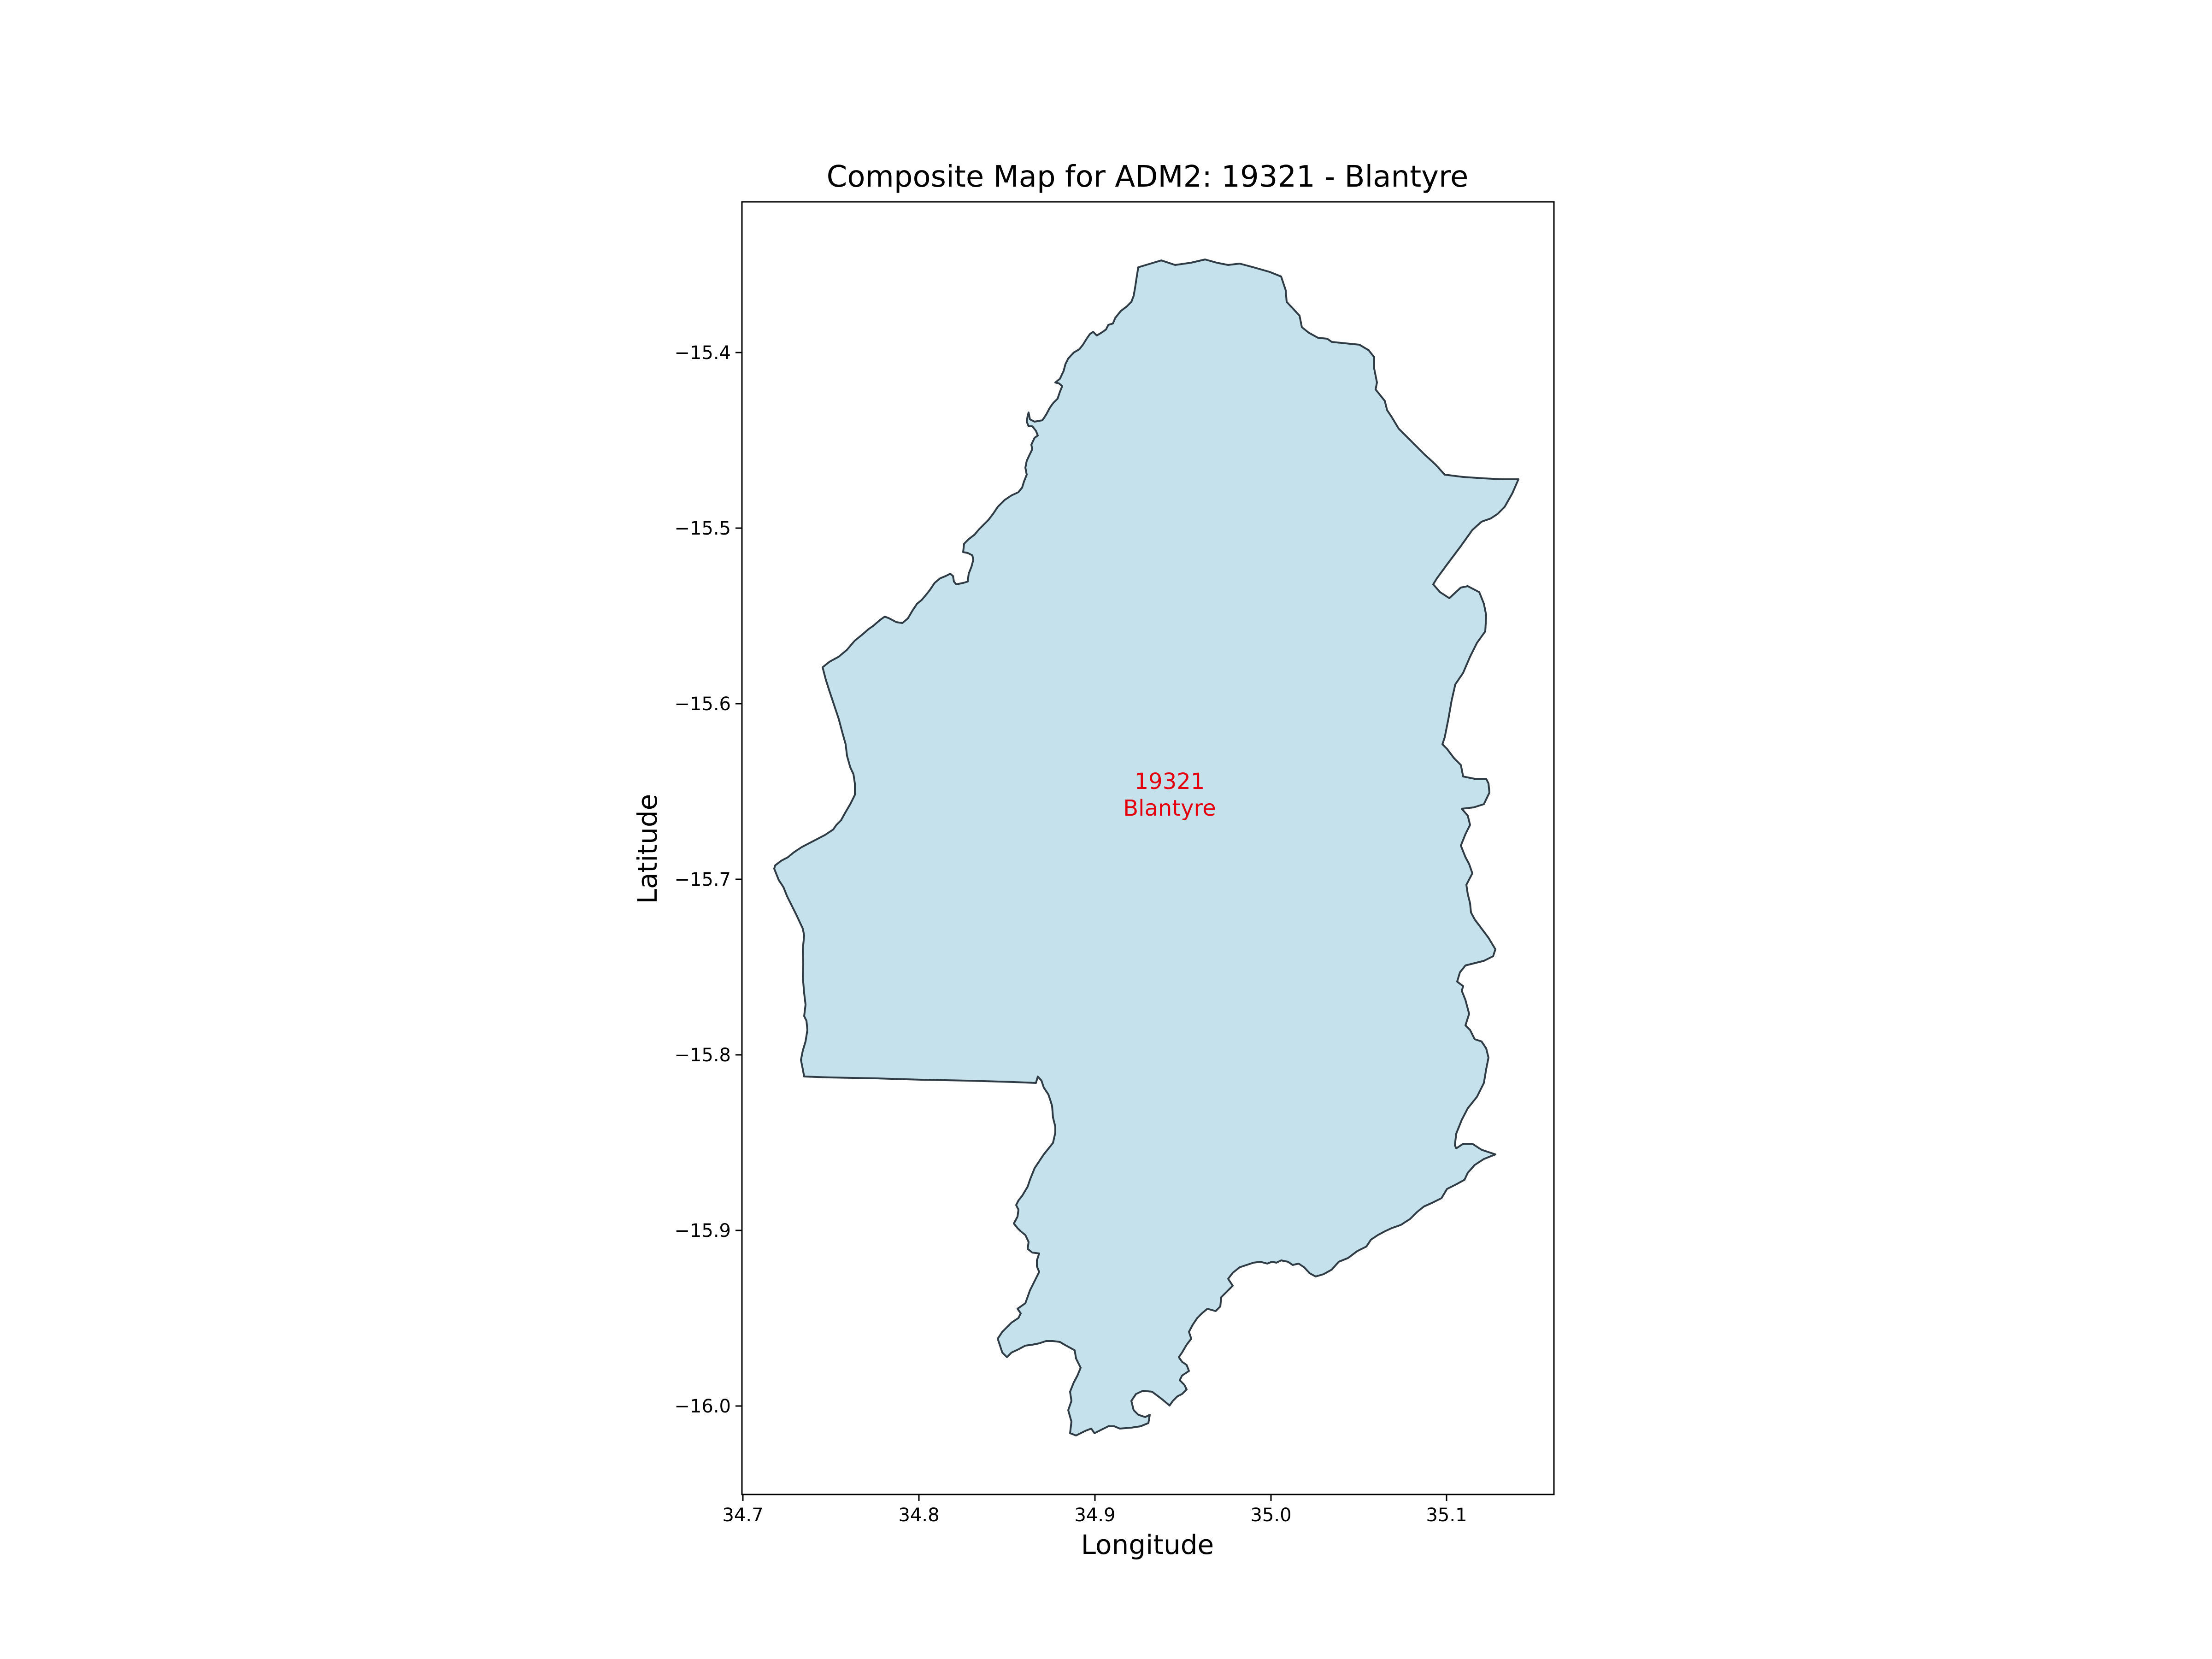 The width and height of the screenshot is (2212, 1659). I want to click on x-axis-ticks: 34.7 34.8 34.9 35.0 35.1, so click(1094, 1510).